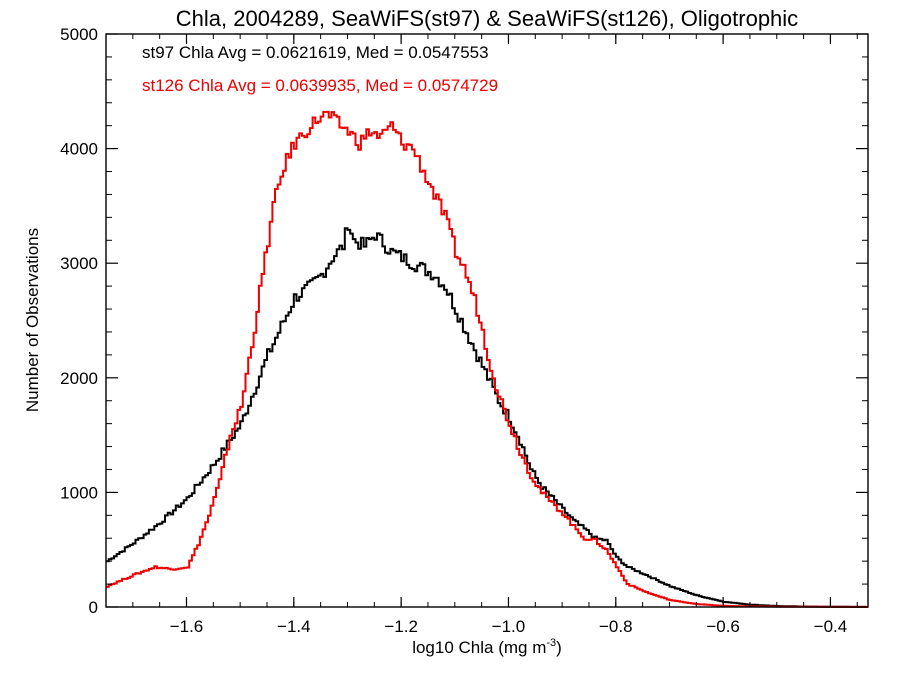 The image size is (900, 675). I want to click on x-axis-label-close: ), so click(559, 647).